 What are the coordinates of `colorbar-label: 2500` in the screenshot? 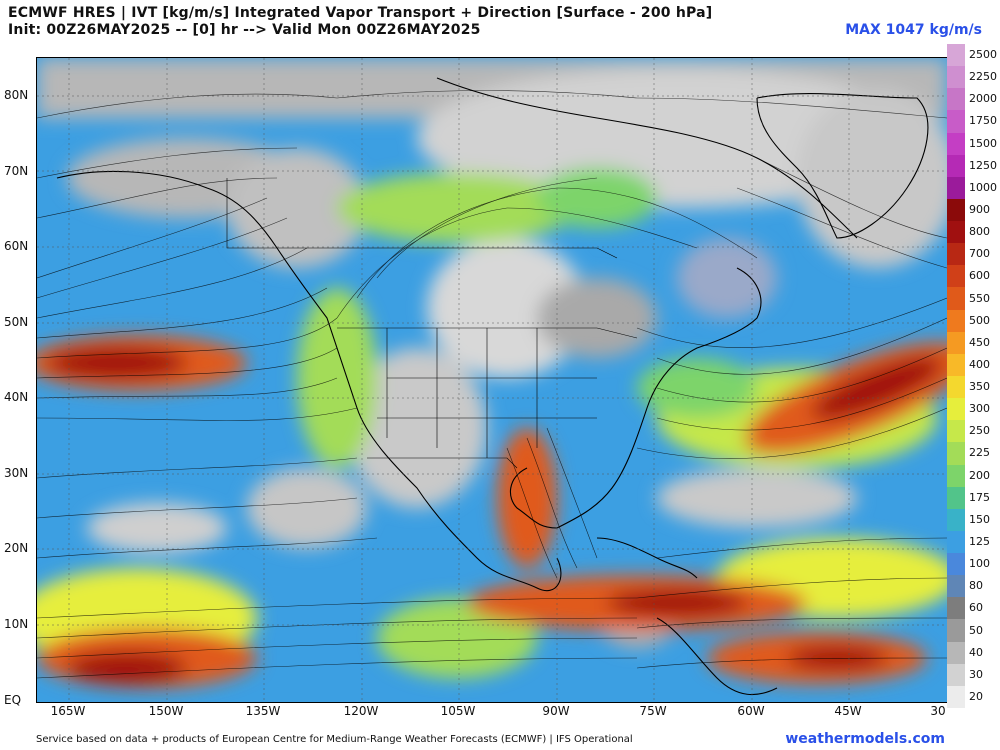 It's located at (983, 55).